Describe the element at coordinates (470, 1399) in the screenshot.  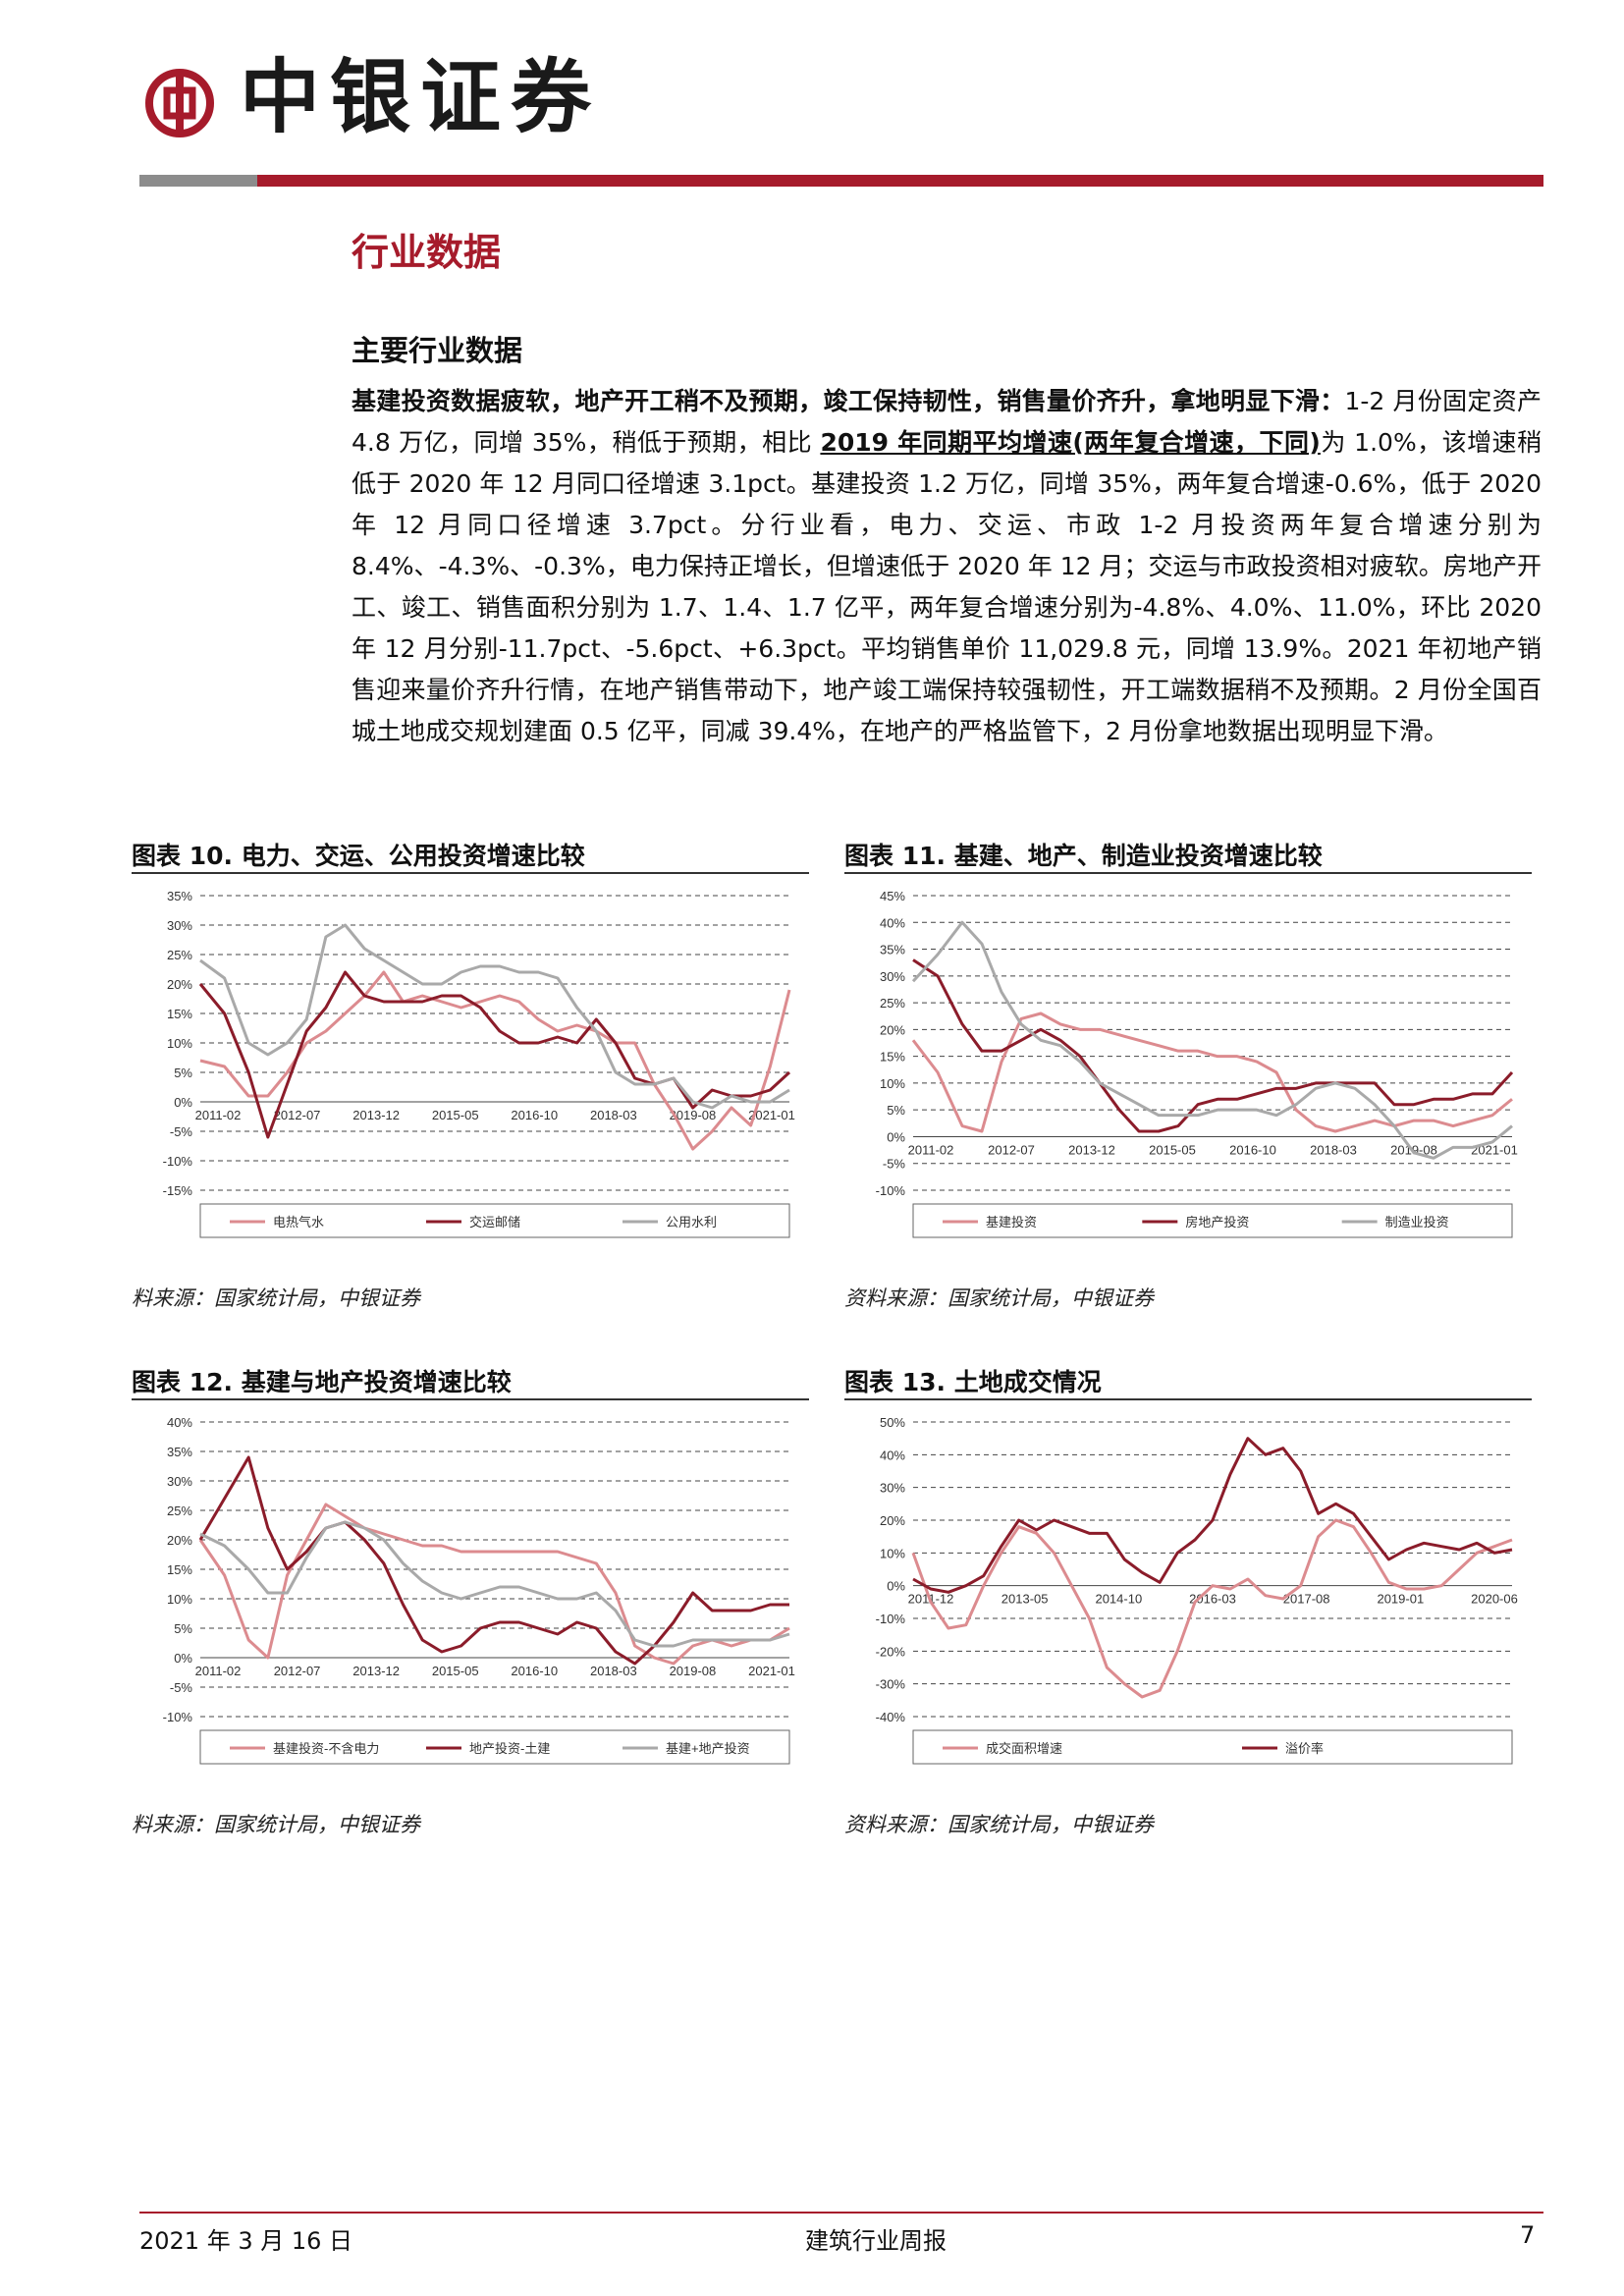
I see `figure-12-rule` at that location.